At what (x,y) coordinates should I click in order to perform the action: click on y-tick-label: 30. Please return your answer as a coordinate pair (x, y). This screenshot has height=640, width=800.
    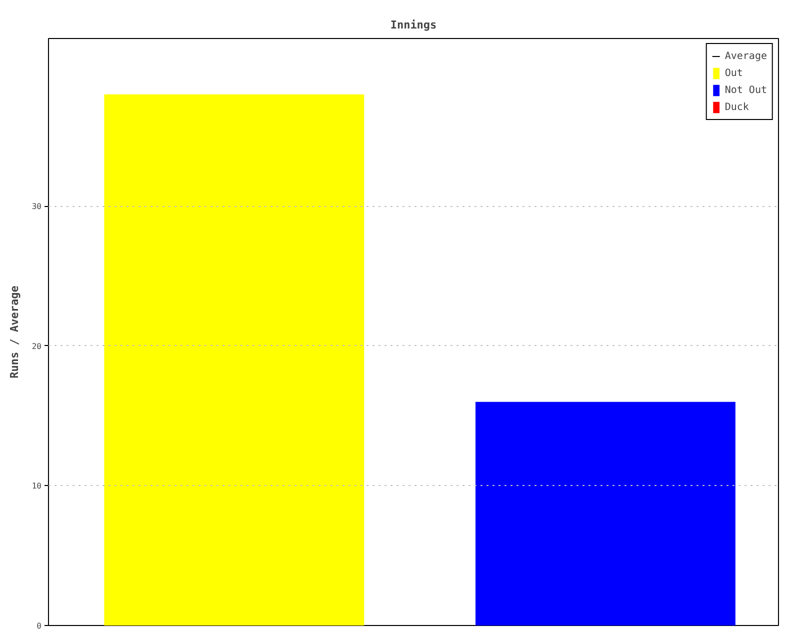
    Looking at the image, I should click on (37, 207).